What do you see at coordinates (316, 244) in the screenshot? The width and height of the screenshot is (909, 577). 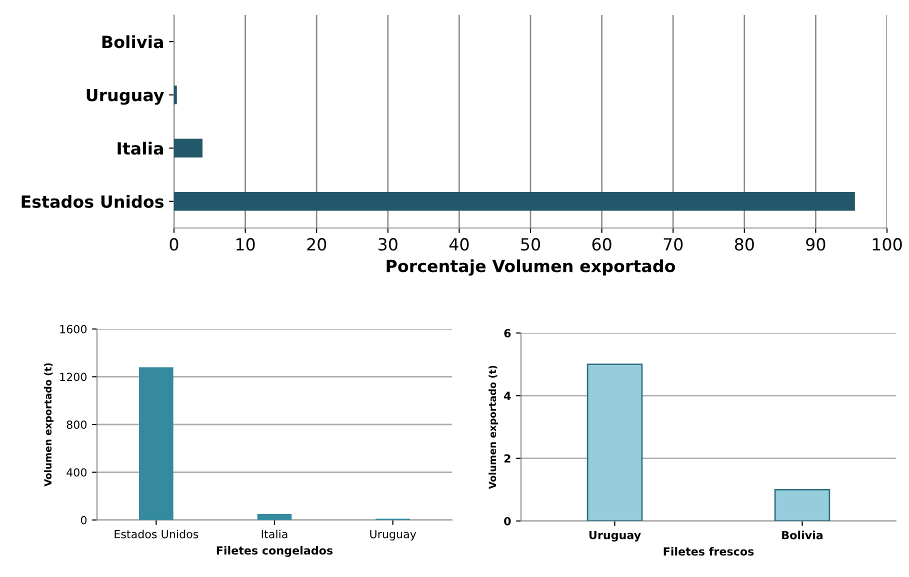 I see `x-tick-label: 20` at bounding box center [316, 244].